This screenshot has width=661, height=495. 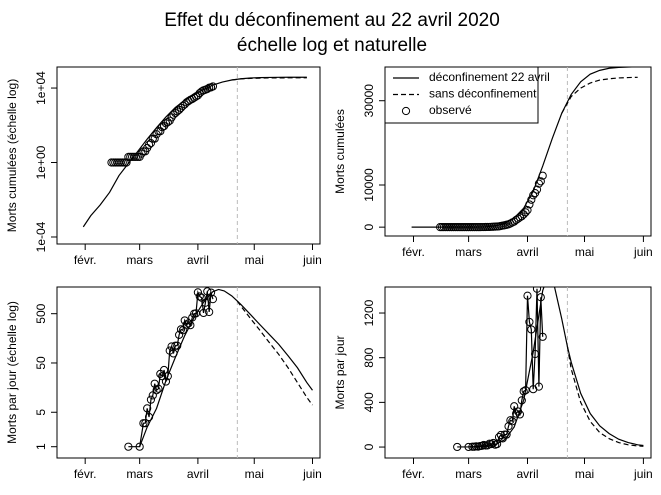 What do you see at coordinates (340, 372) in the screenshot?
I see `y-axis-label: Morts par jour` at bounding box center [340, 372].